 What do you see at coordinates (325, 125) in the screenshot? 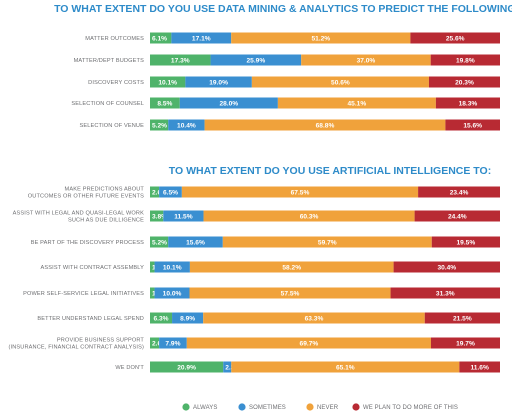
I see `data-label: 68.8%` at bounding box center [325, 125].